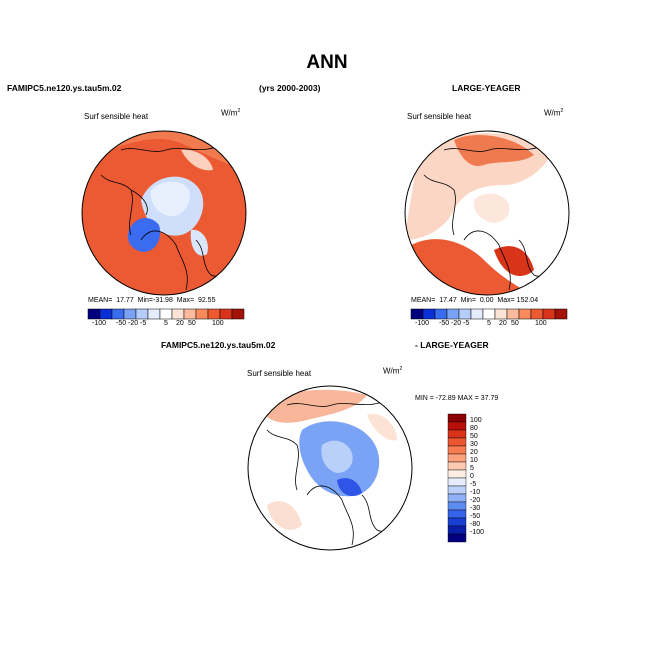 The width and height of the screenshot is (654, 654). I want to click on map3-atlantic-warm, so click(284, 515).